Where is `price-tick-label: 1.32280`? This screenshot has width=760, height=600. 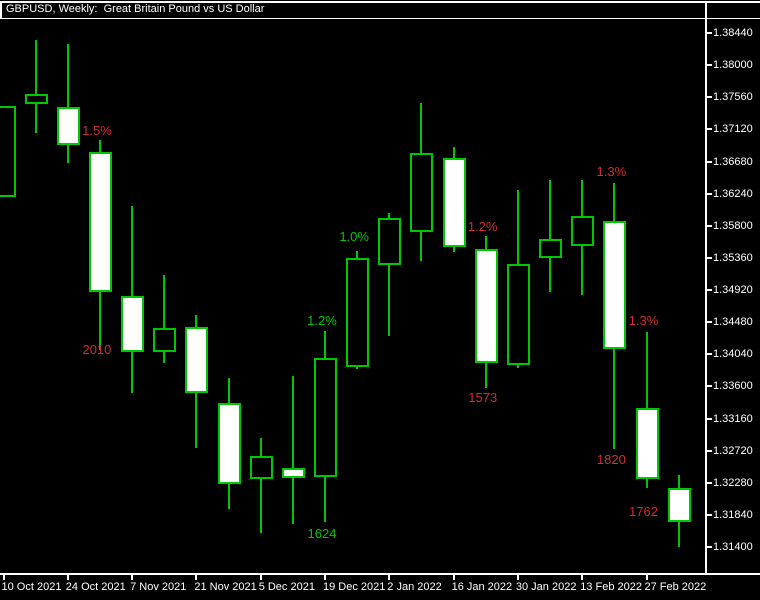
price-tick-label: 1.32280 is located at coordinates (733, 482).